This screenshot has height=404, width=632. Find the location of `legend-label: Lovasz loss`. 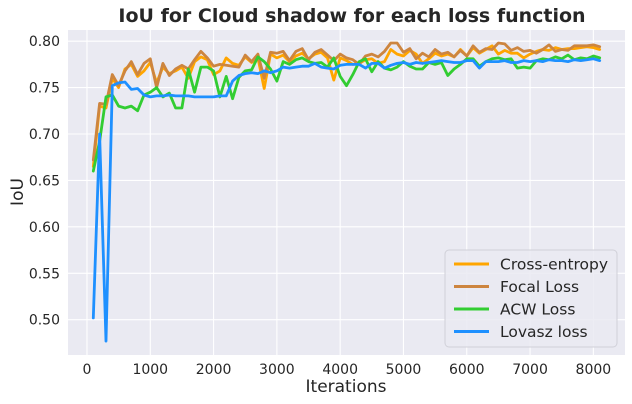

legend-label: Lovasz loss is located at coordinates (544, 332).